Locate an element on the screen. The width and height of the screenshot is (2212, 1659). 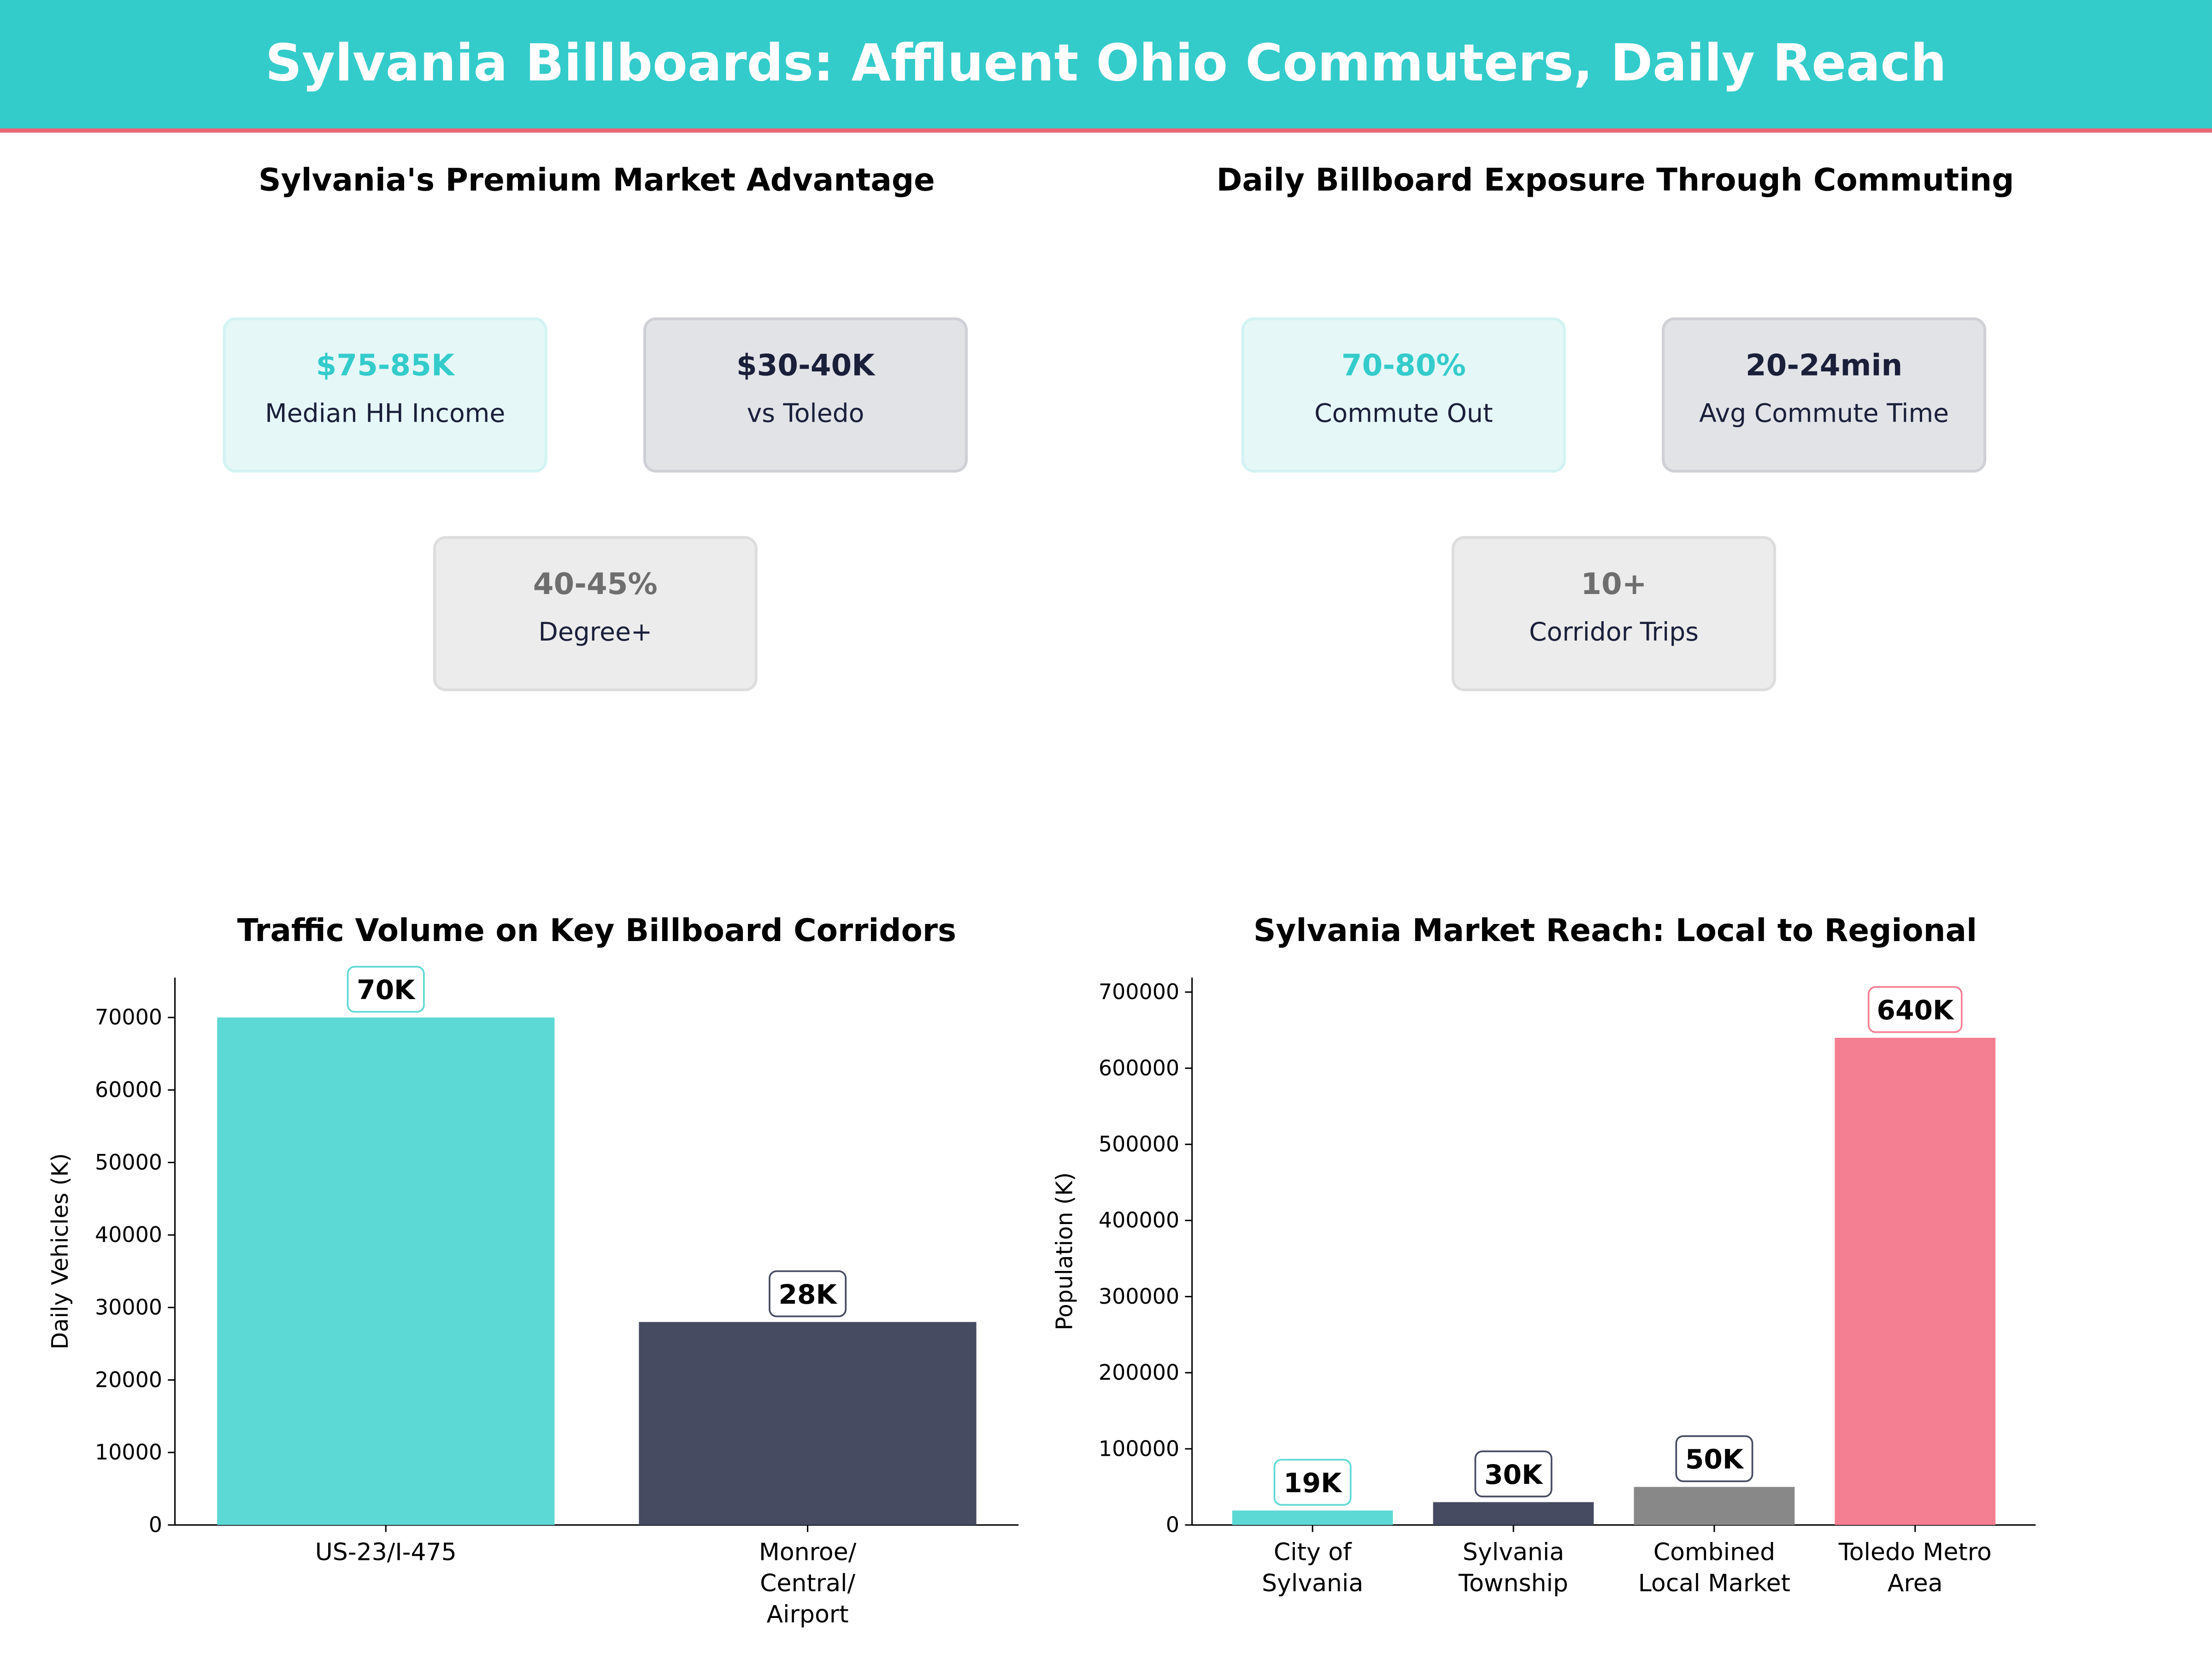
card-label: Degree+ is located at coordinates (595, 633).